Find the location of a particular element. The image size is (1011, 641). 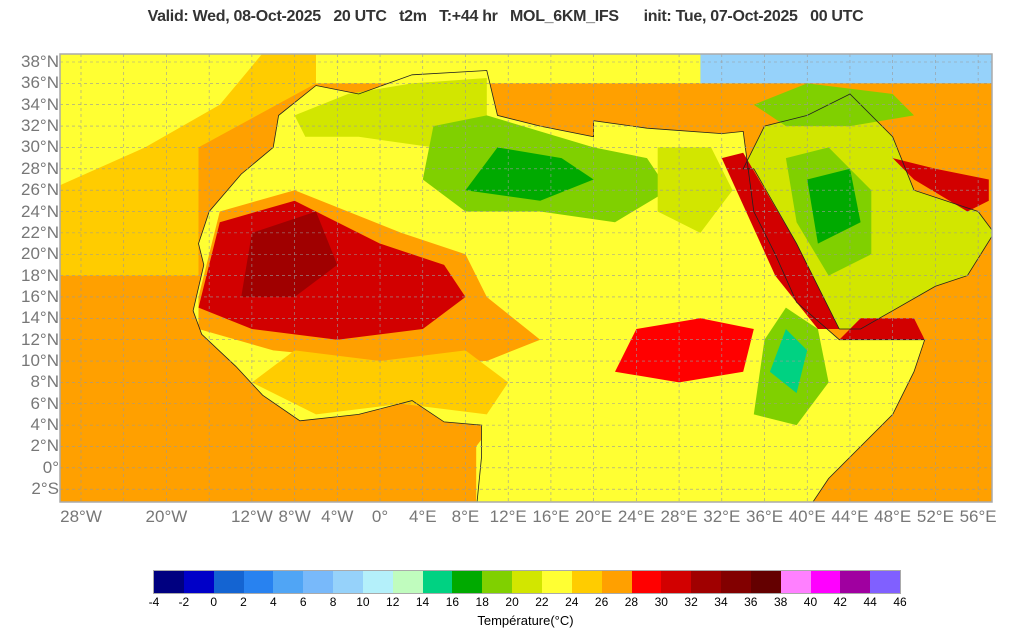

longitude-label: 12°E is located at coordinates (508, 516).